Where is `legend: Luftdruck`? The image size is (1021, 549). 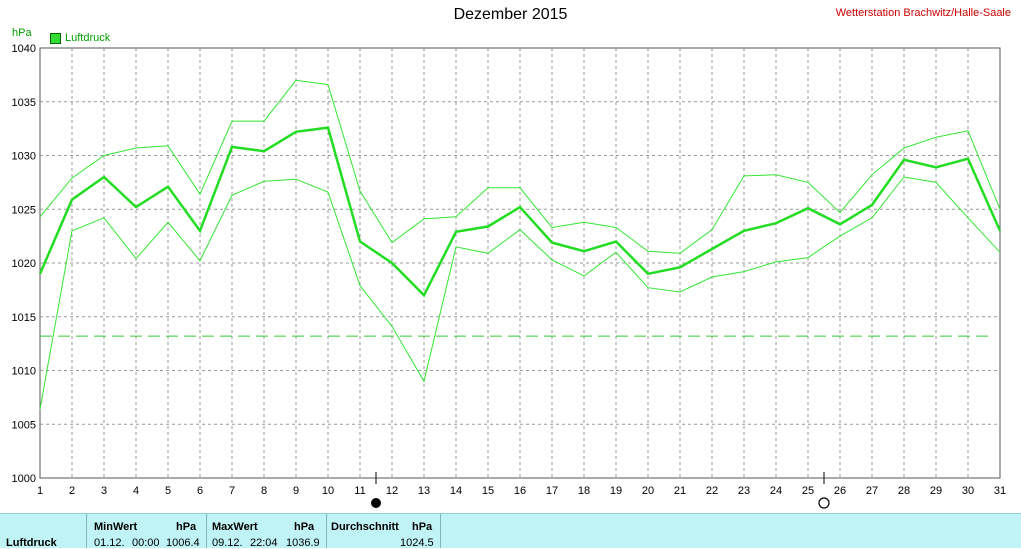
legend: Luftdruck is located at coordinates (80, 38).